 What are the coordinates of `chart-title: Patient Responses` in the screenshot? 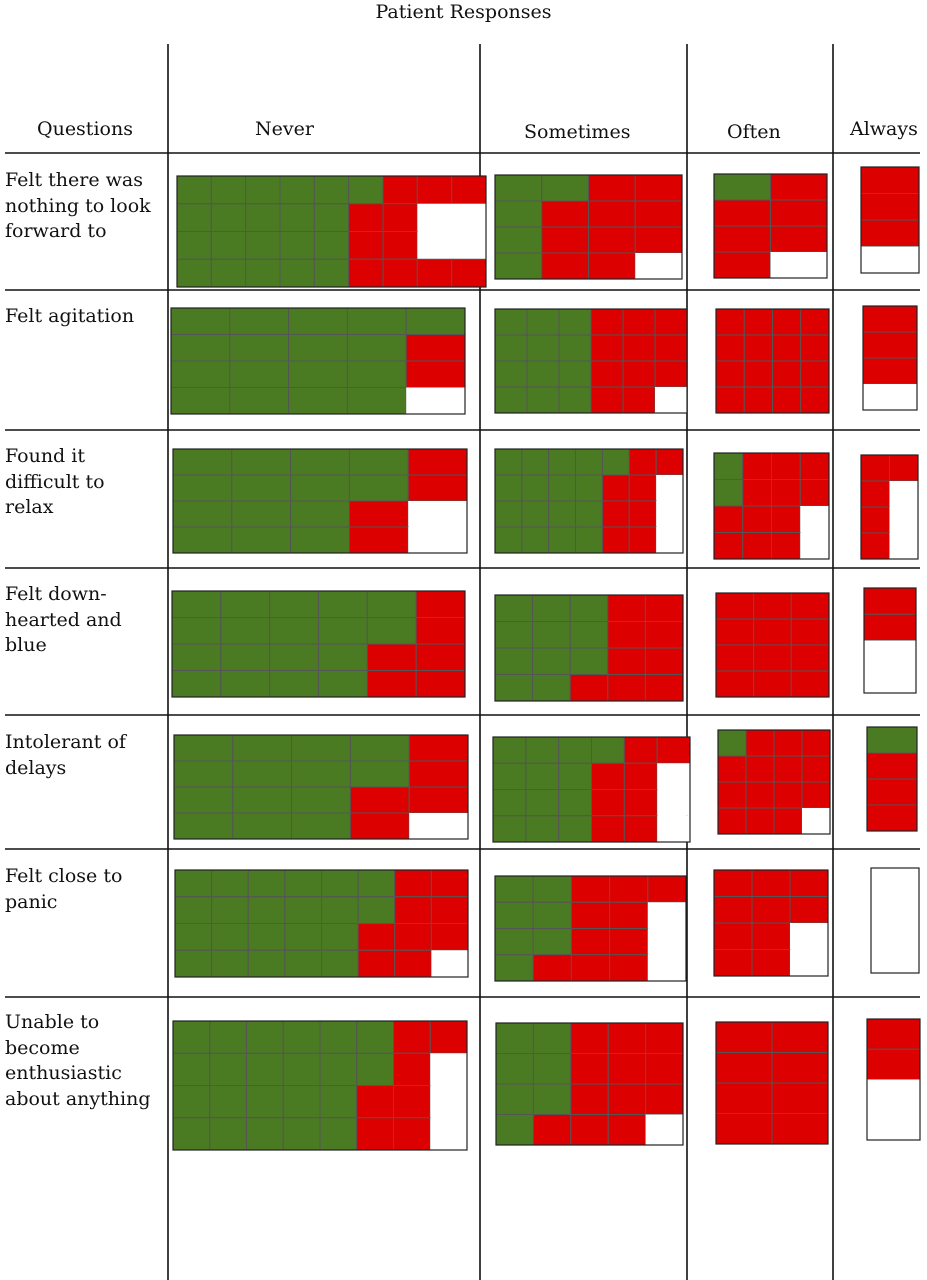 It's located at (463, 12).